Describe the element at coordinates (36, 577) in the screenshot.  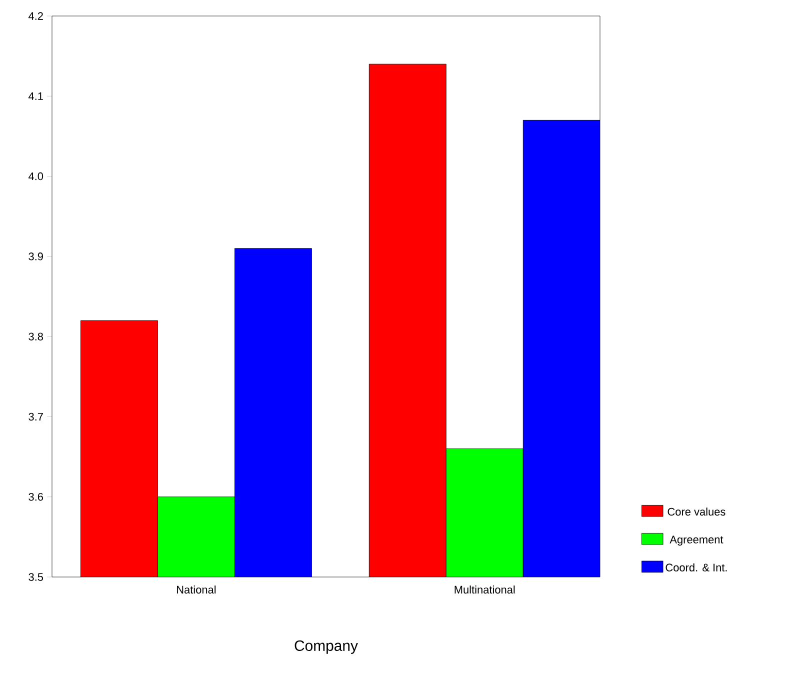
I see `y-tick-label: 3.5` at that location.